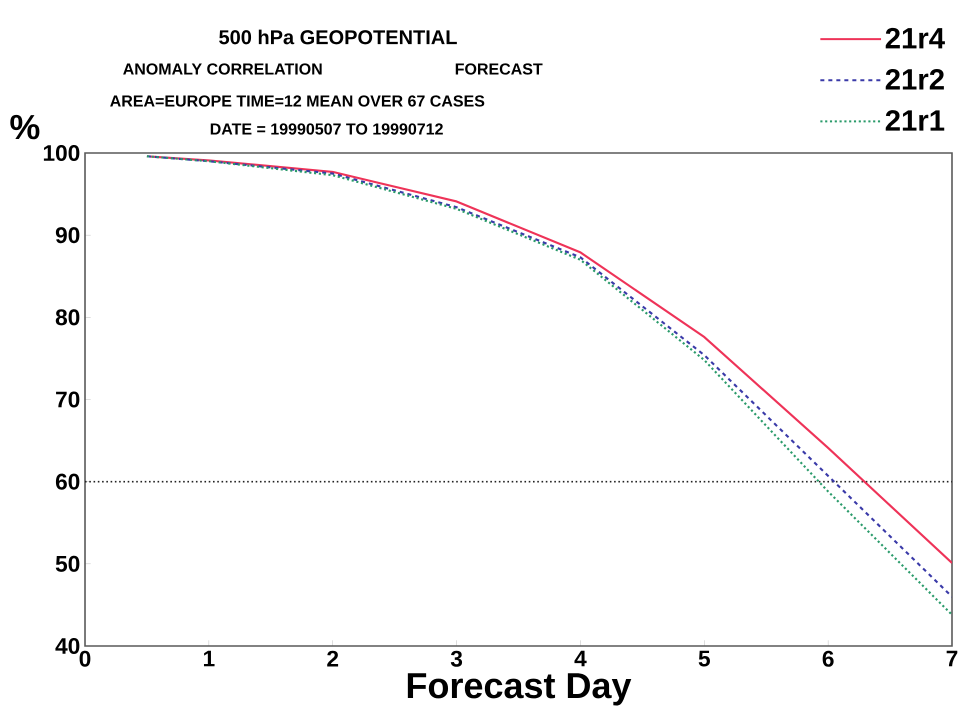  What do you see at coordinates (222, 69) in the screenshot?
I see `chart-subtitle: ANOMALY CORRELATION` at bounding box center [222, 69].